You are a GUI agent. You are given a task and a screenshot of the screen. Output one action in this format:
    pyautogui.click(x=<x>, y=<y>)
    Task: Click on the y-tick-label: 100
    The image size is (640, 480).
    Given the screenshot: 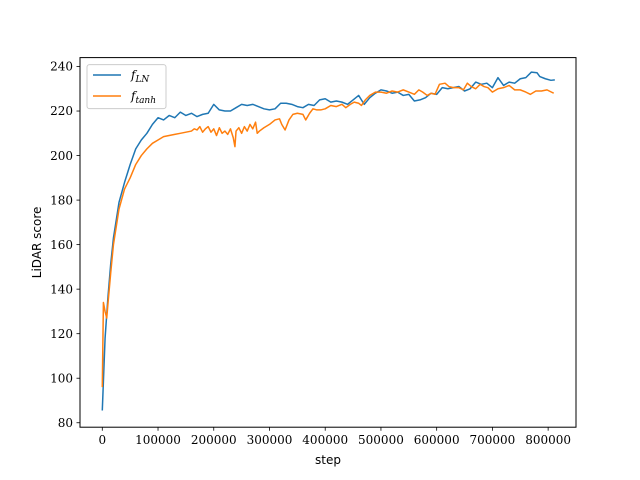 What is the action you would take?
    pyautogui.click(x=61, y=378)
    